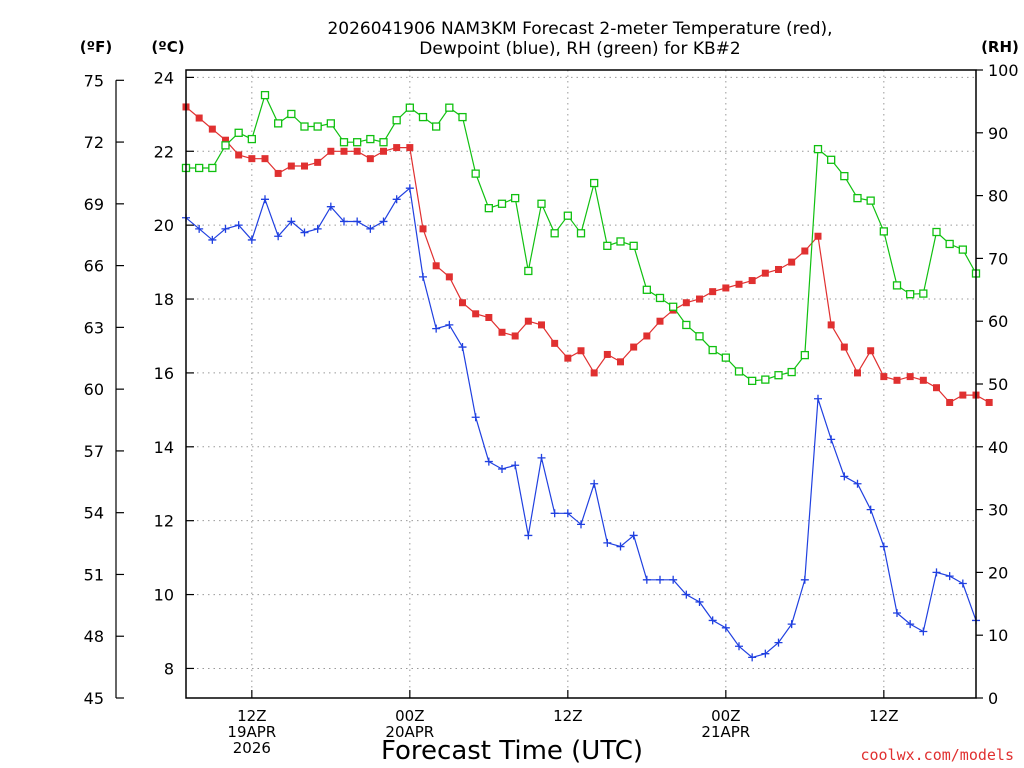  What do you see at coordinates (998, 510) in the screenshot?
I see `rh-tick-label: 30` at bounding box center [998, 510].